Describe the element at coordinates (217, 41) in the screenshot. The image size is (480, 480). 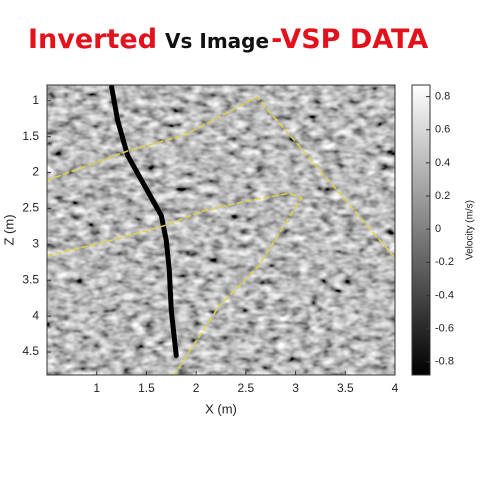
I see `title-part: Vs Image` at that location.